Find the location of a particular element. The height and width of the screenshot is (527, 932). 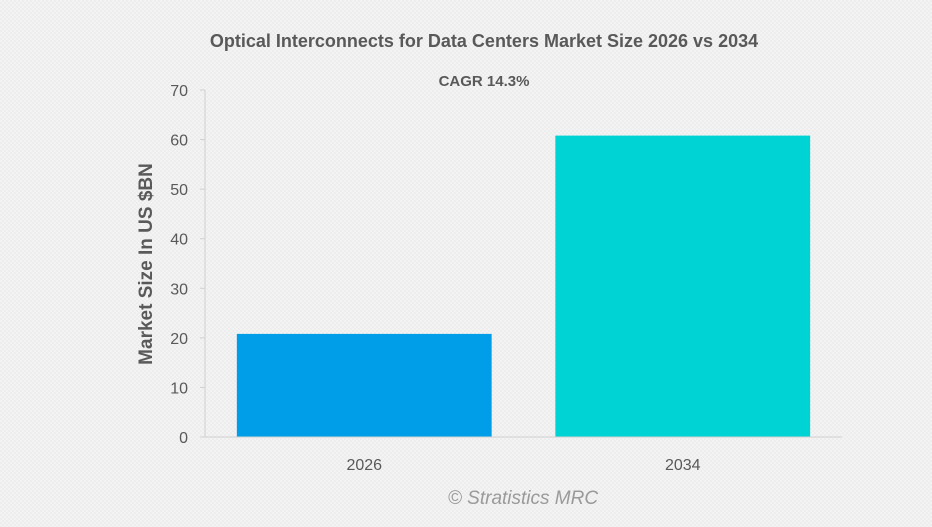

source-credit: © Stratistics MRC is located at coordinates (523, 498).